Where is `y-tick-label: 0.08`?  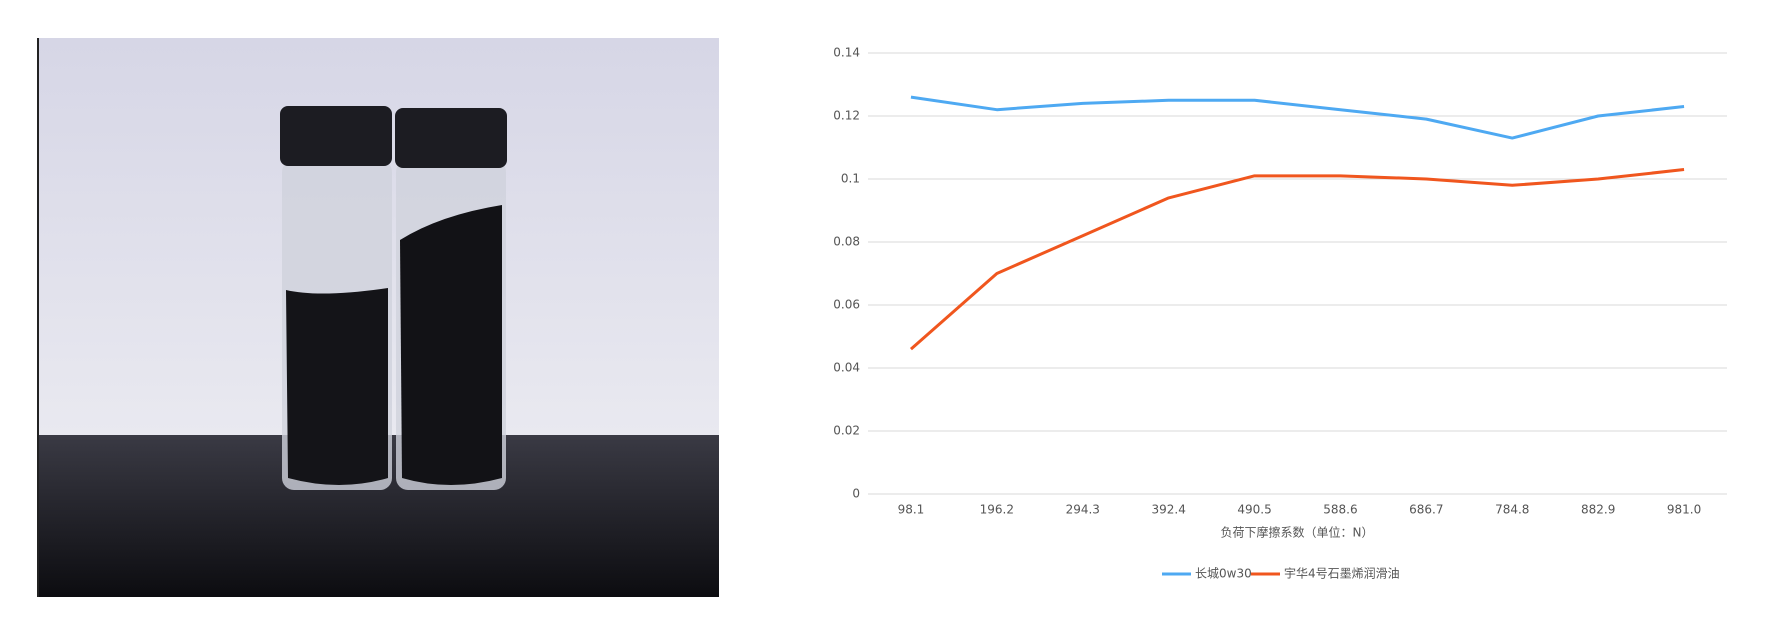 y-tick-label: 0.08 is located at coordinates (846, 242).